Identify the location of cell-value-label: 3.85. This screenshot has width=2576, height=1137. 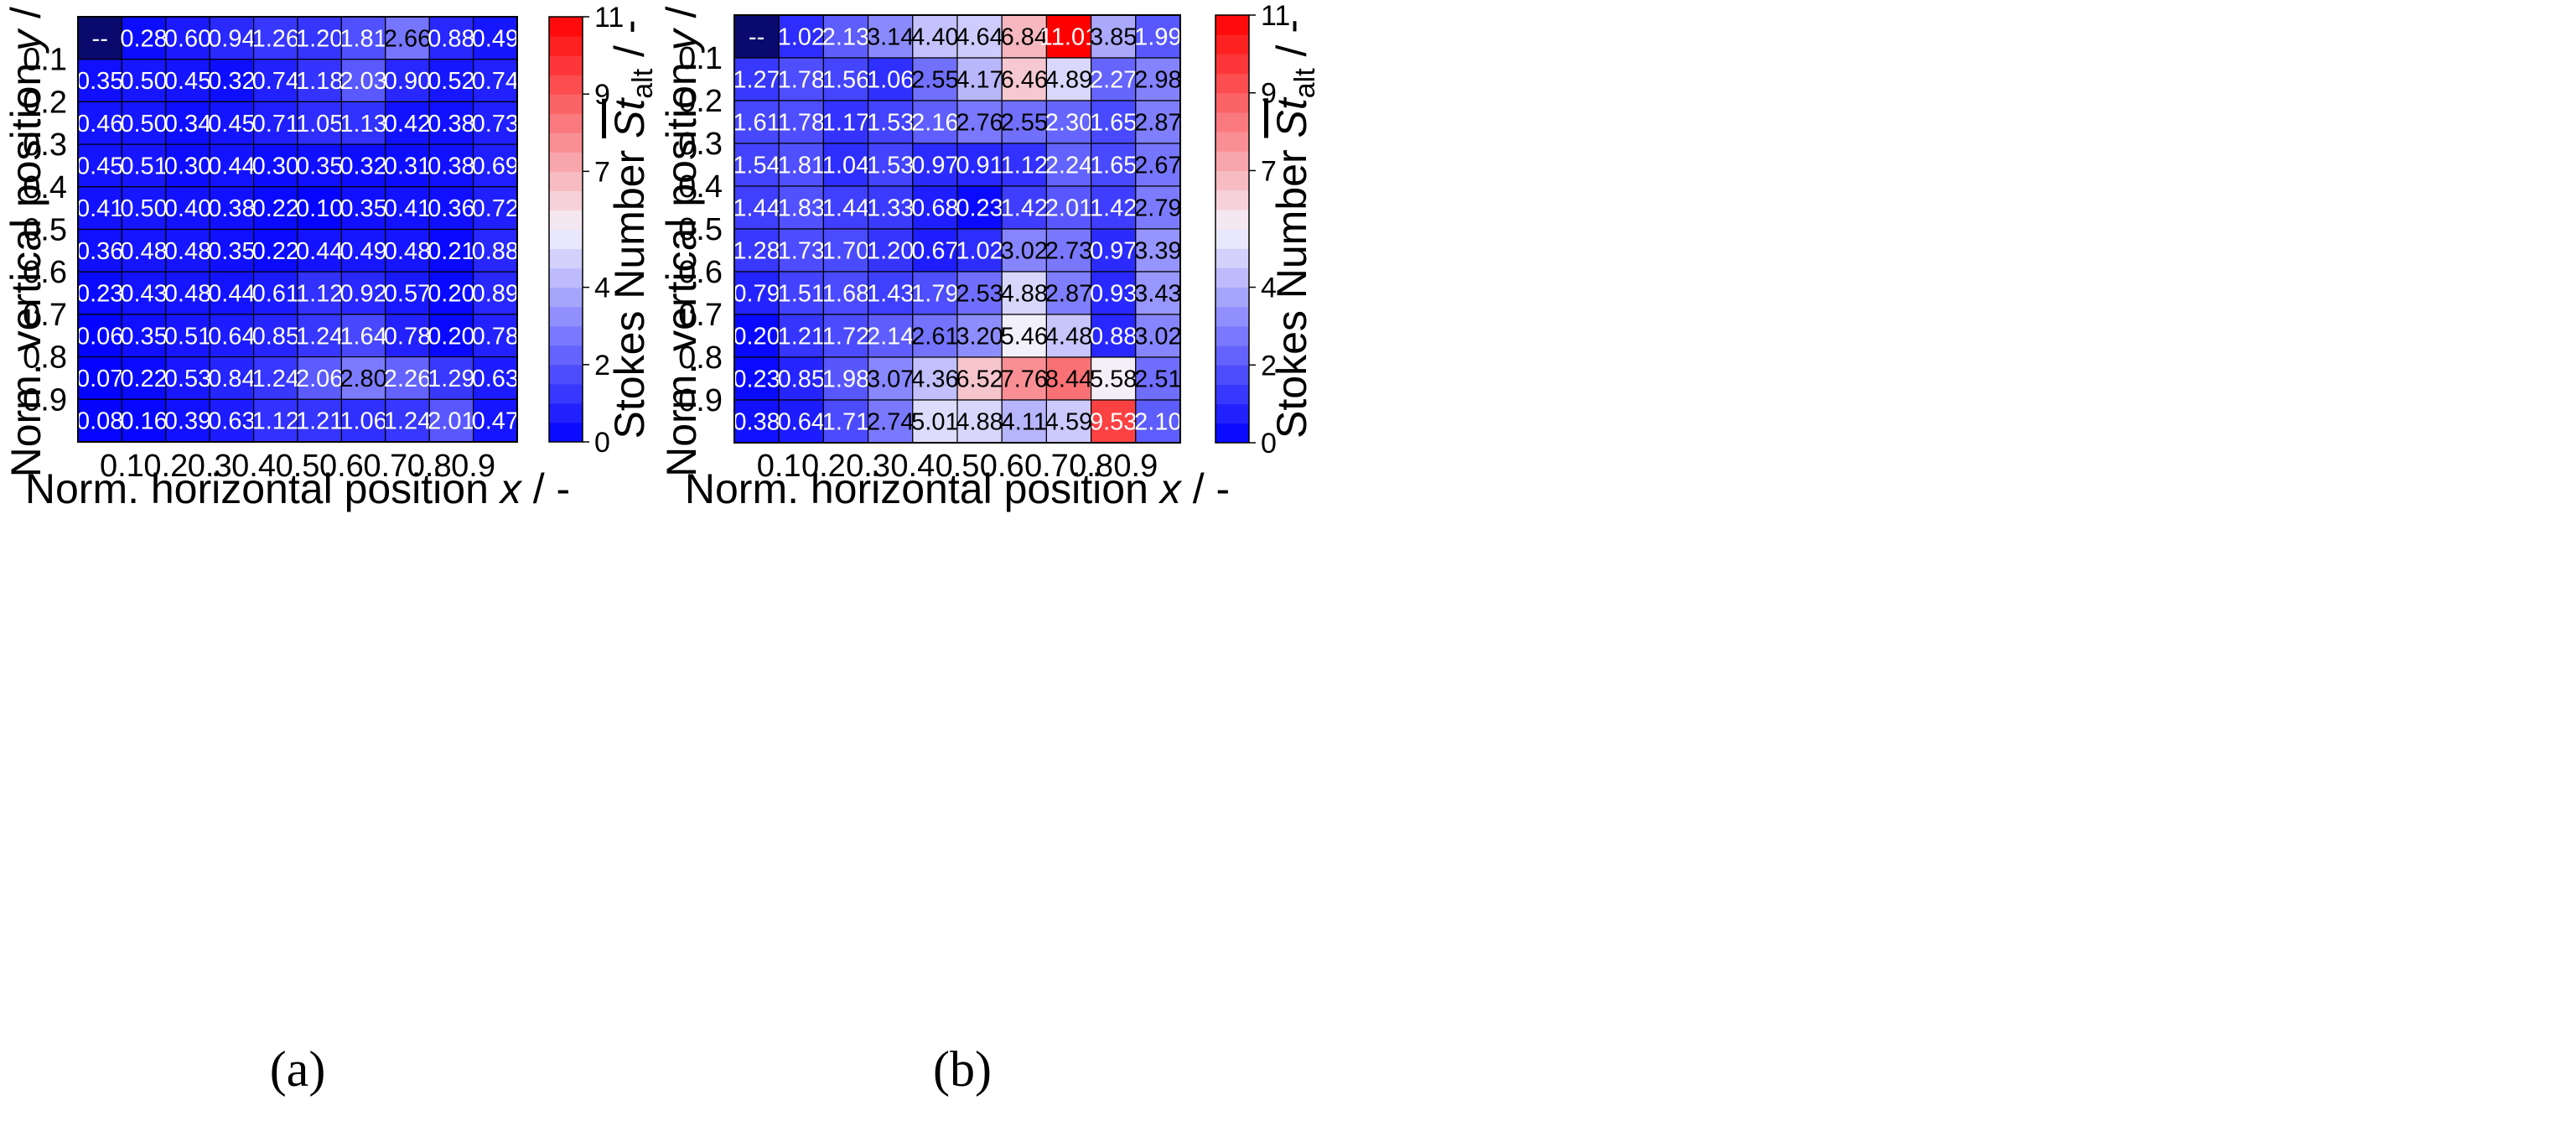
(1113, 37).